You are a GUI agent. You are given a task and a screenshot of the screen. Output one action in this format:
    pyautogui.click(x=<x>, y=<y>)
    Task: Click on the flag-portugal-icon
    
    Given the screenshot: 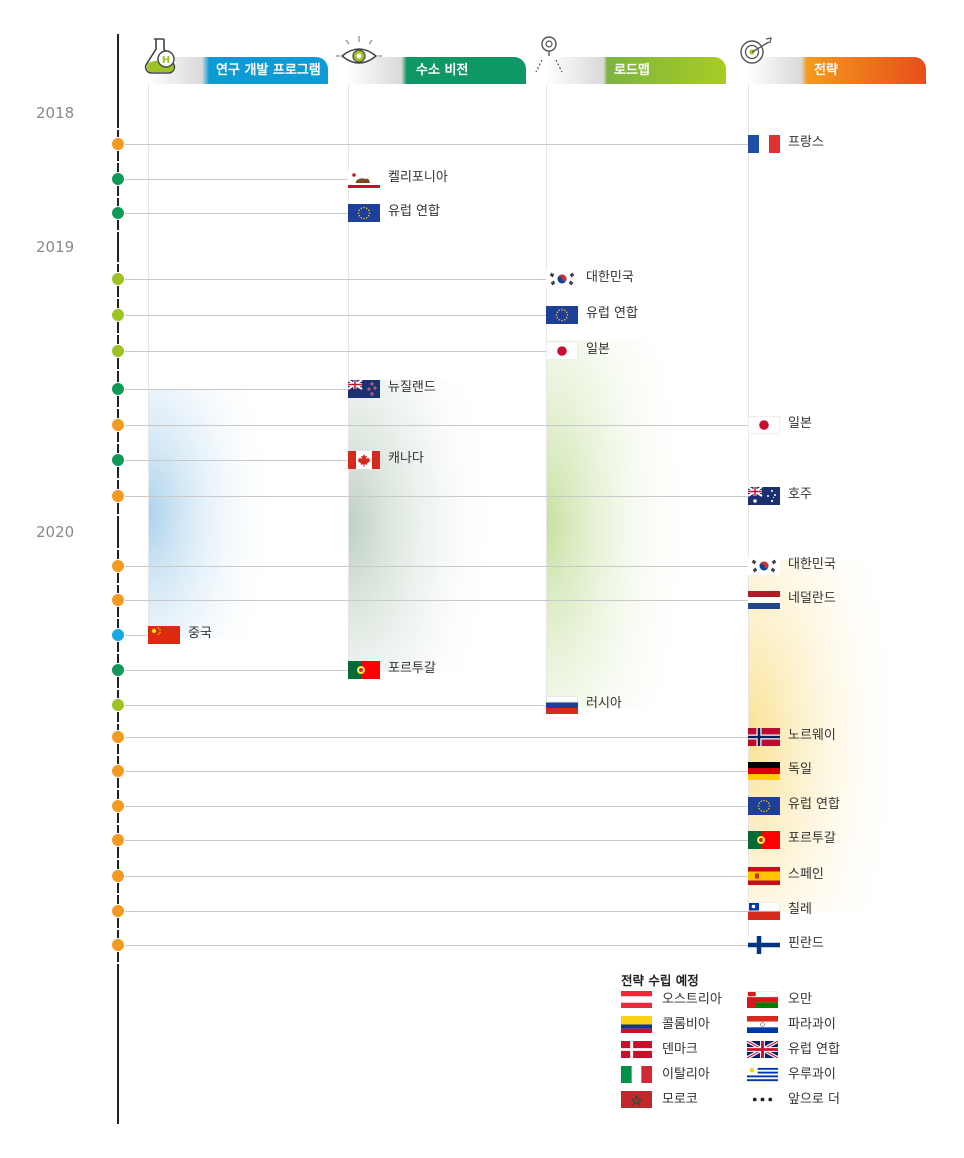 What is the action you would take?
    pyautogui.click(x=764, y=840)
    